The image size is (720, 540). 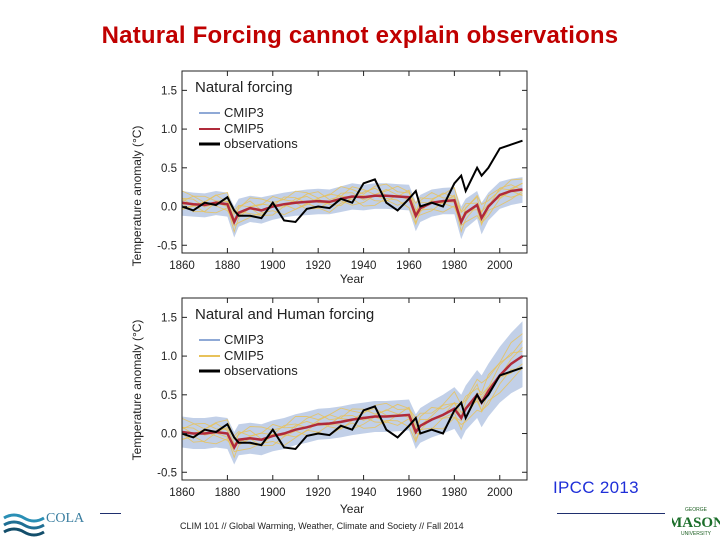 I want to click on mason-logo-top-text: GEORGE, so click(x=696, y=510).